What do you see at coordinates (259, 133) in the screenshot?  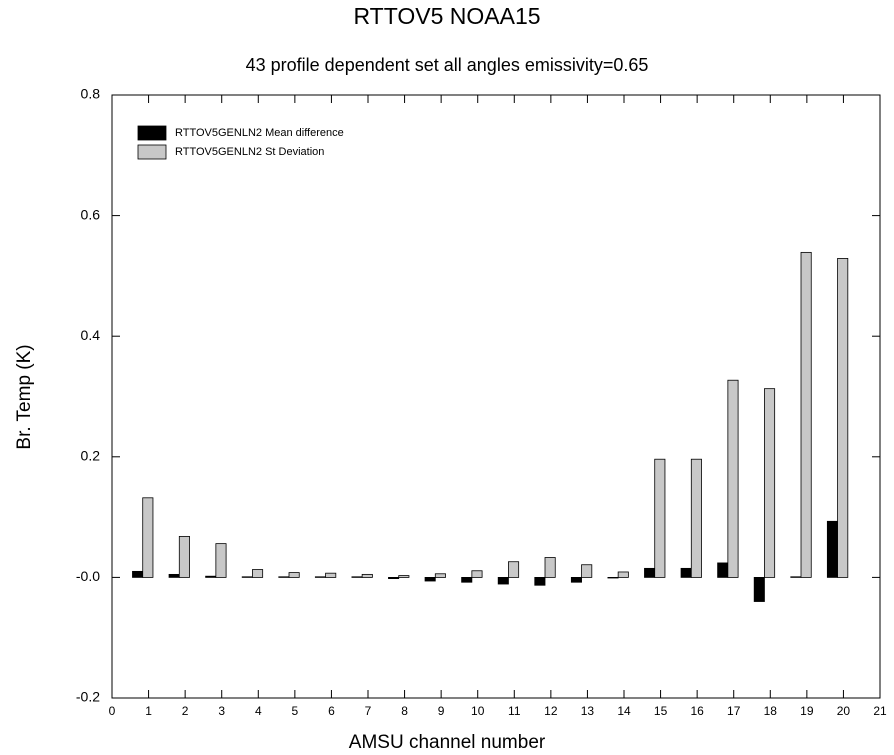 I see `legend-label: RTTOV5GENLN2 Mean difference` at bounding box center [259, 133].